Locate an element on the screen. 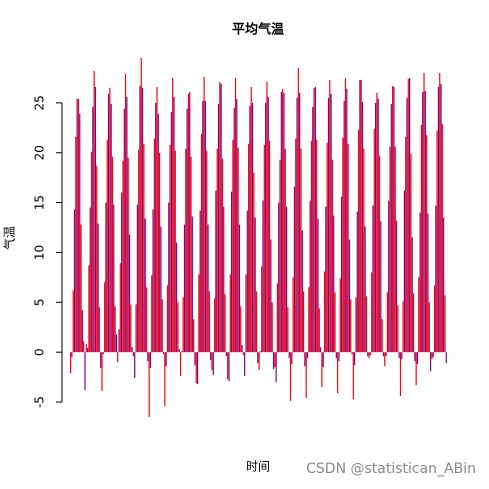  chart-title: 平均气温 is located at coordinates (258, 30).